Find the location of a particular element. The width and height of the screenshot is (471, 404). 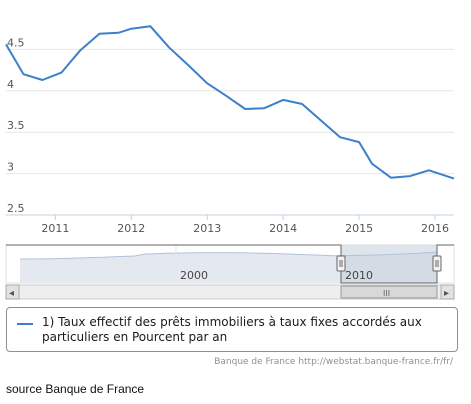

navigator: 2000 2010 is located at coordinates (230, 264).